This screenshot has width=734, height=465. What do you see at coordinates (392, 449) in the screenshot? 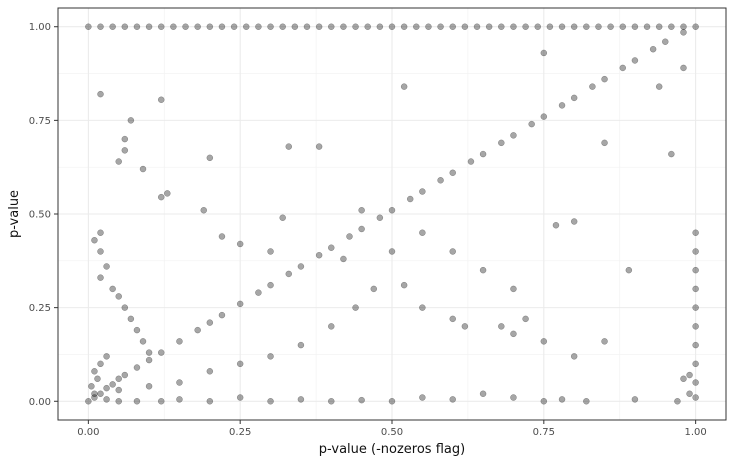
I see `x-axis-title: p-value (-nozeros flag)` at bounding box center [392, 449].